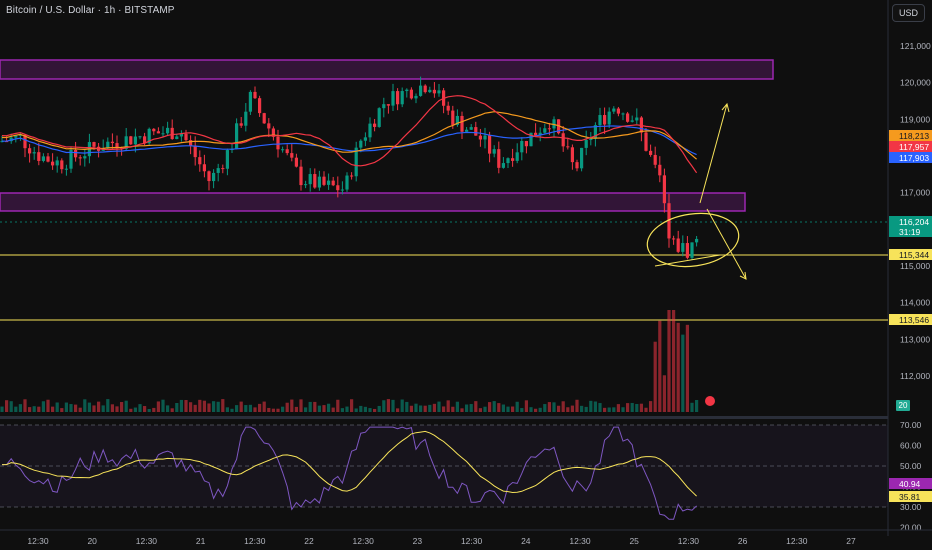  I want to click on projection-up-arrow, so click(713, 153).